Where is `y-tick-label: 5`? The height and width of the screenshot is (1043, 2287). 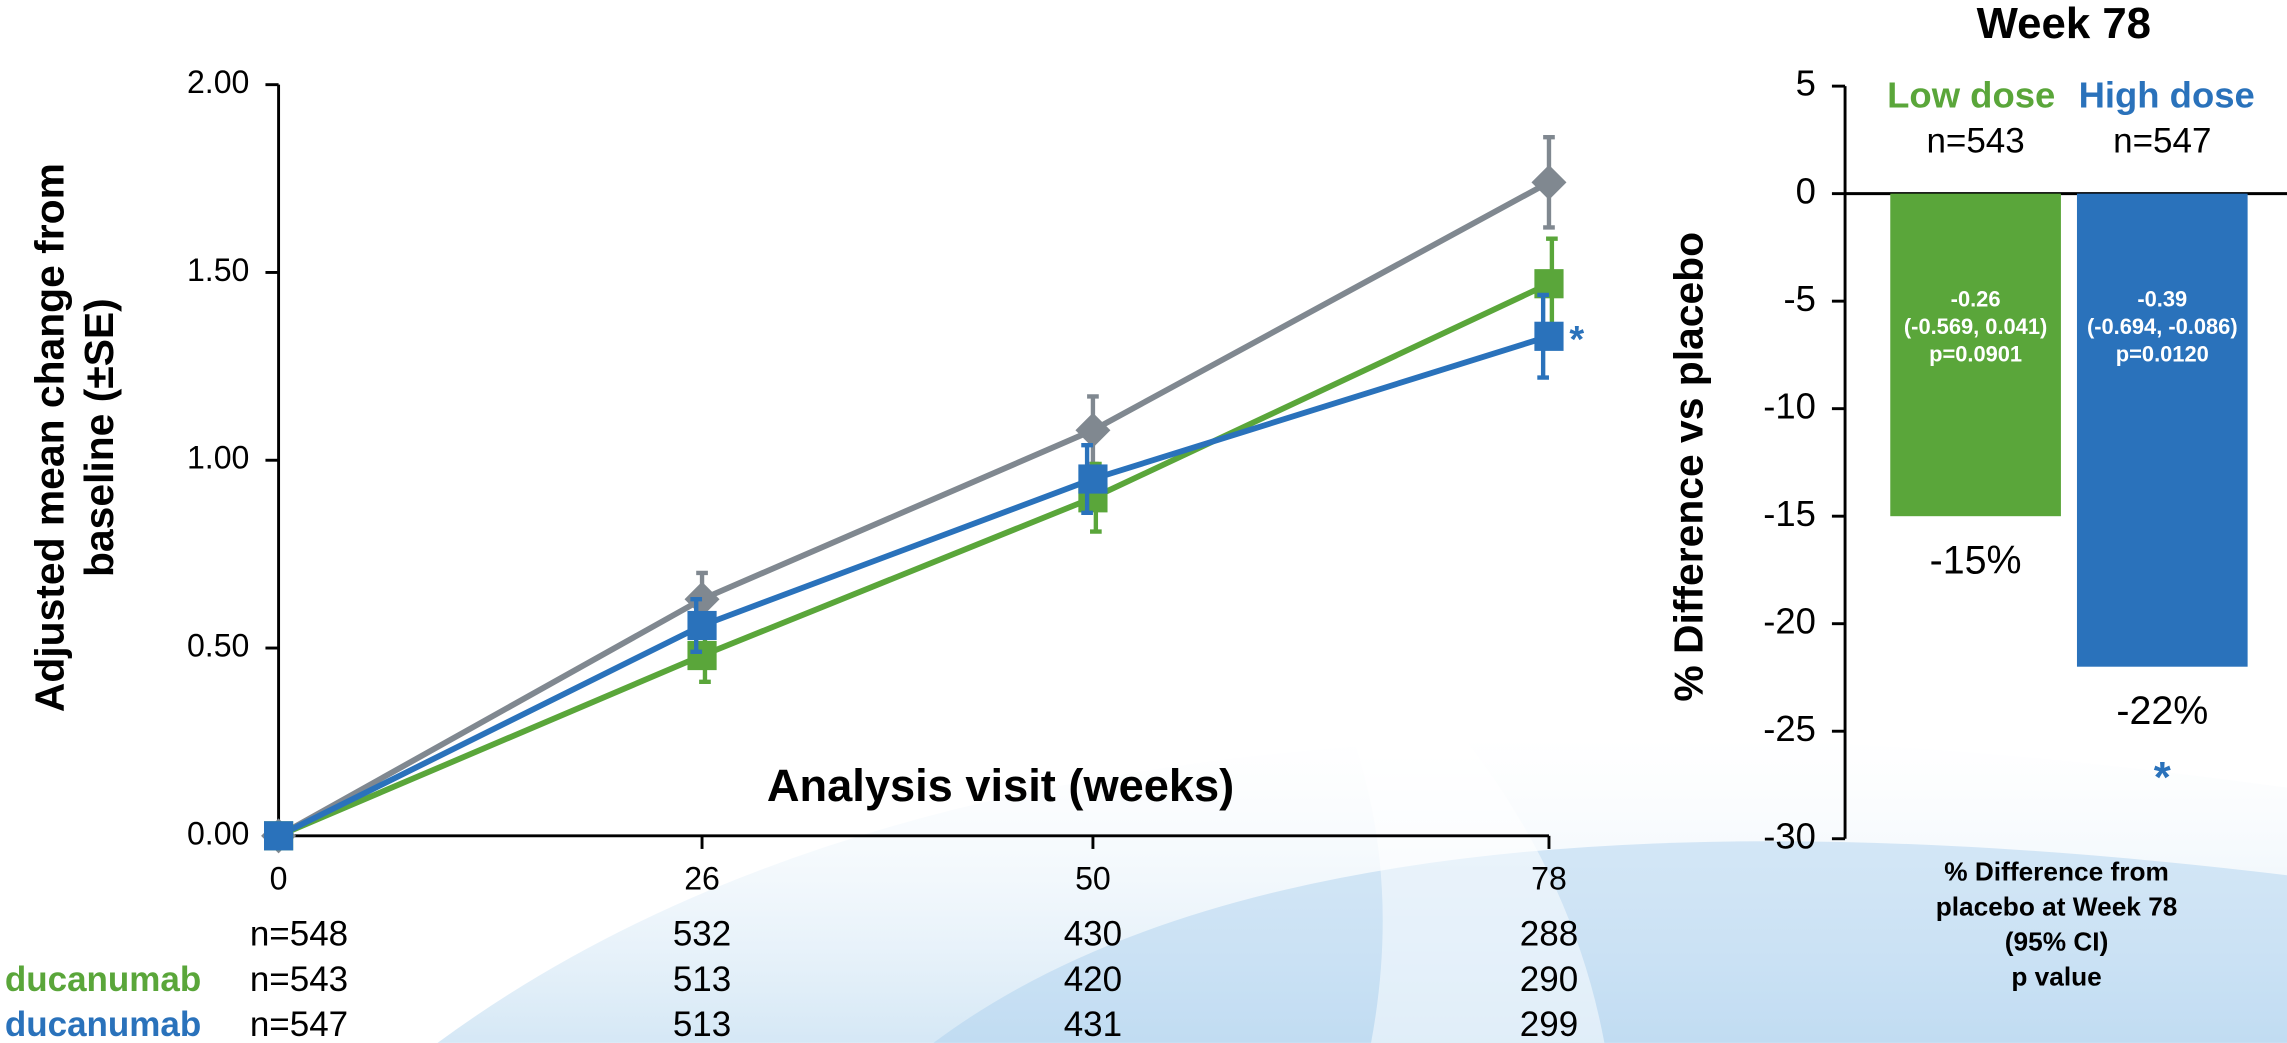 y-tick-label: 5 is located at coordinates (1806, 83).